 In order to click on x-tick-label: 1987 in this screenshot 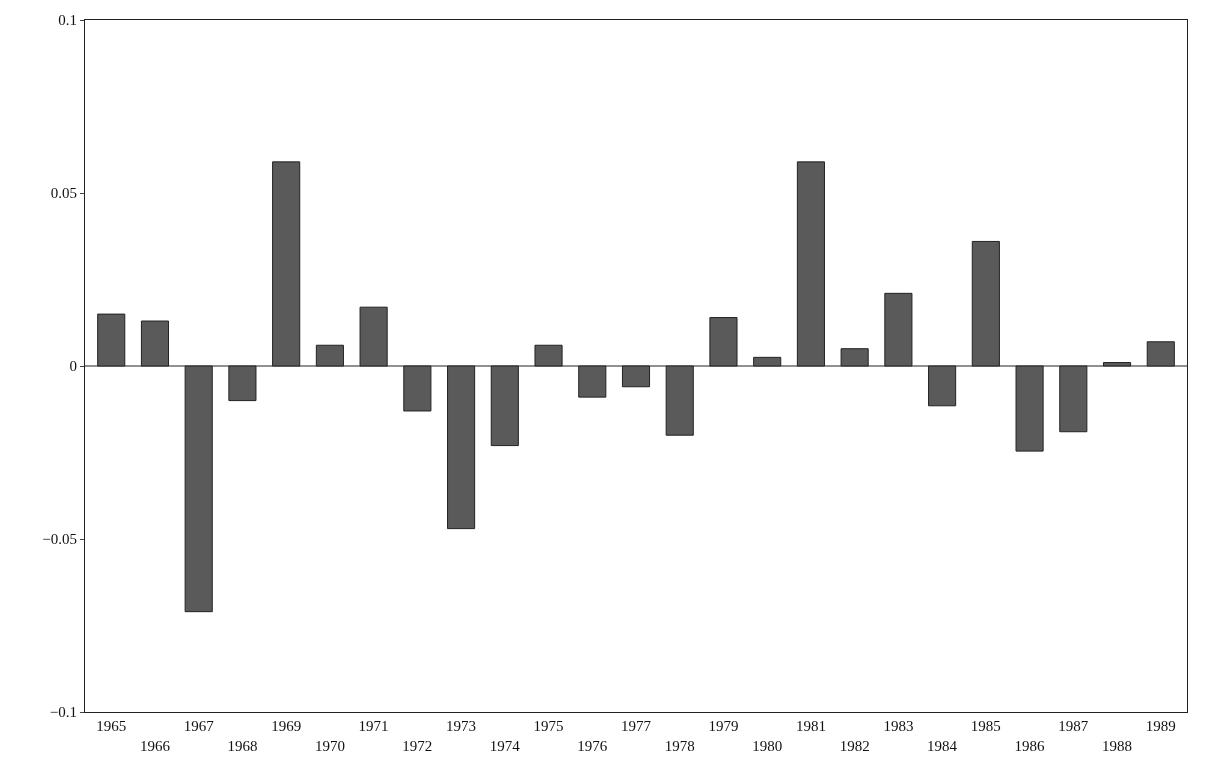, I will do `click(1073, 726)`.